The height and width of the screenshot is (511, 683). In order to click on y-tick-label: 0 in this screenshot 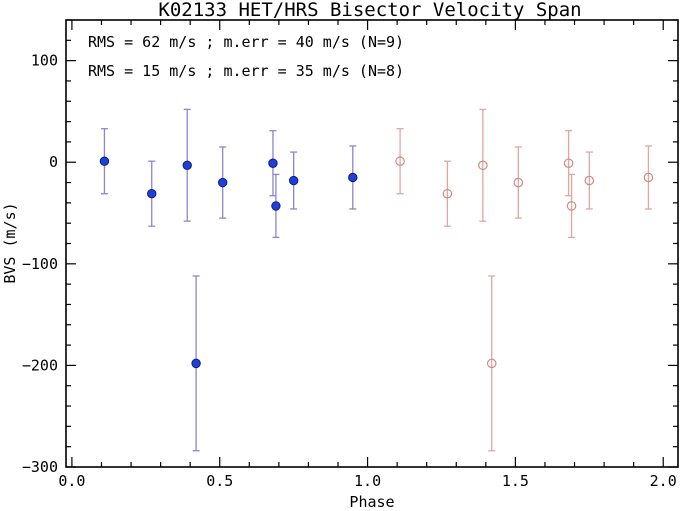, I will do `click(53, 162)`.